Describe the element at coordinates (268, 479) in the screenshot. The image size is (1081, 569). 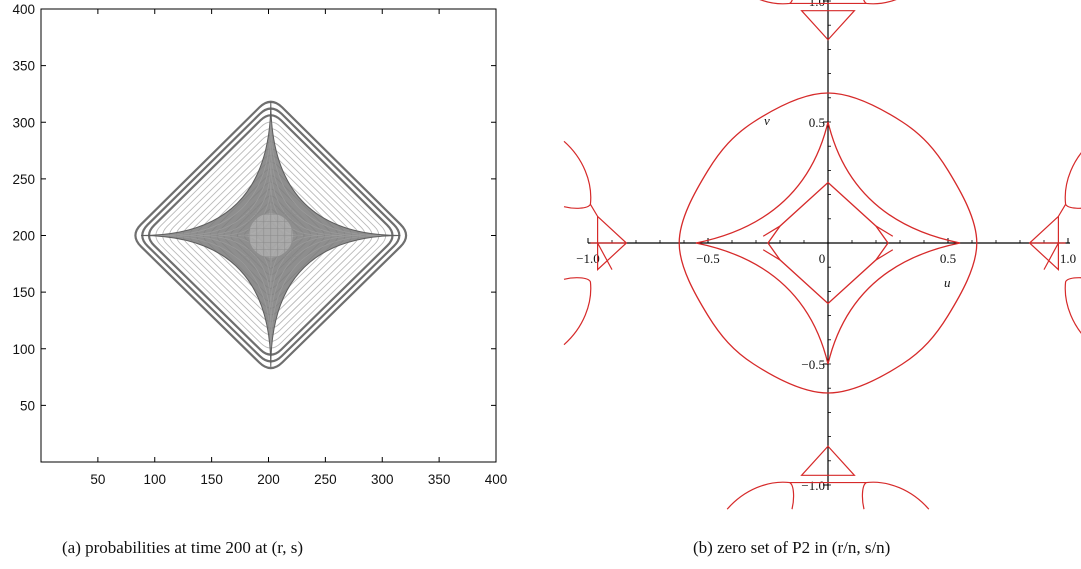
I see `x-tick-label: 200` at that location.